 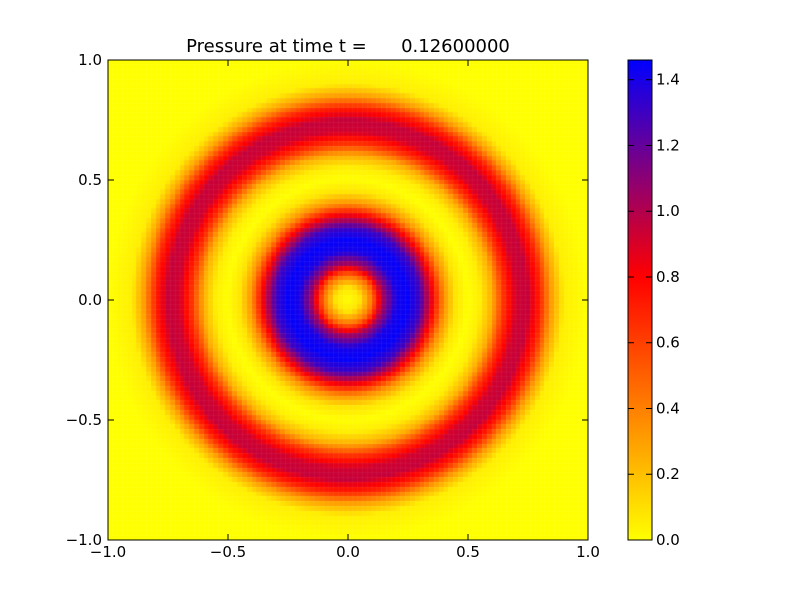 I want to click on y-tick-label: −0.5, so click(x=84, y=420).